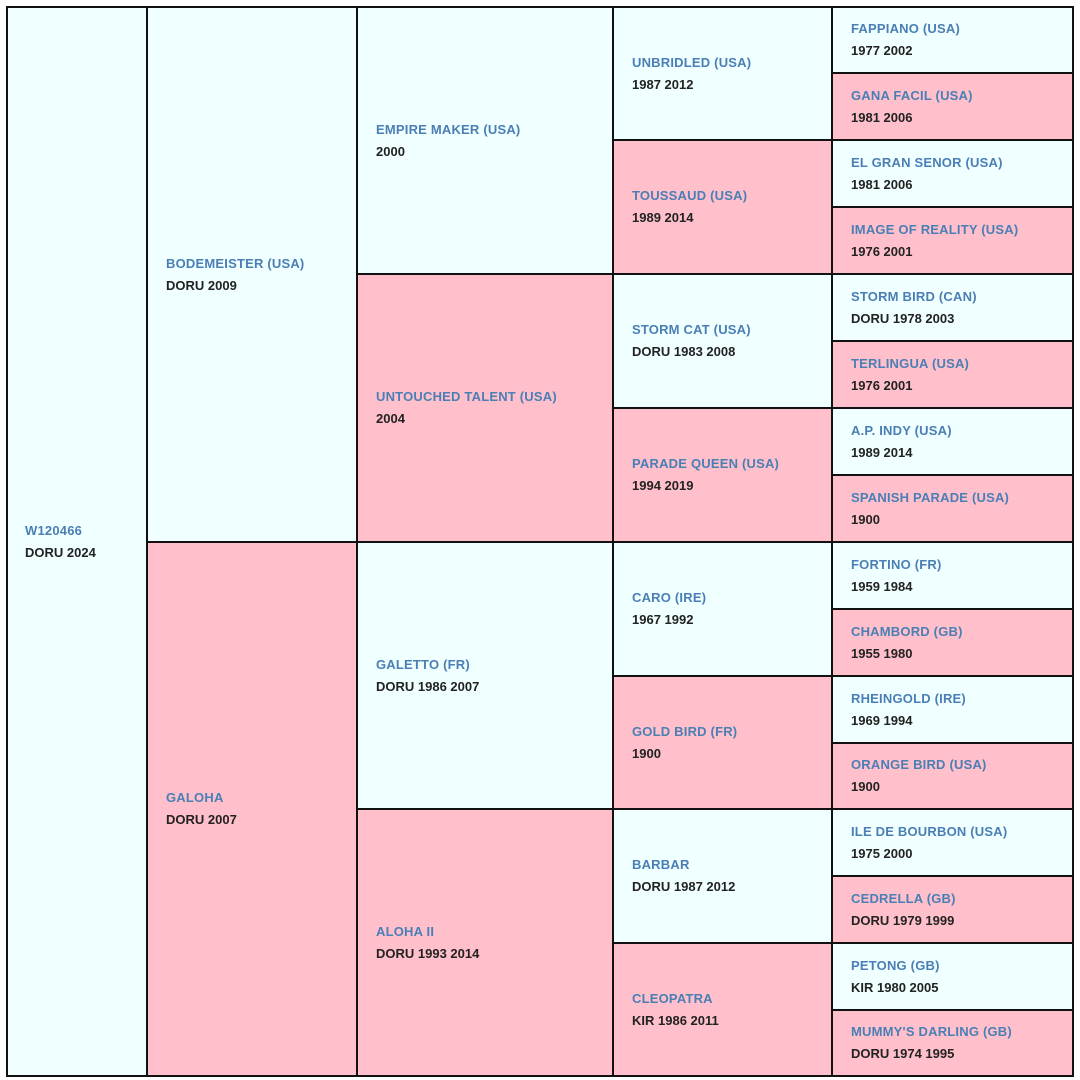  What do you see at coordinates (661, 864) in the screenshot?
I see `horse-name-link: BARBAR` at bounding box center [661, 864].